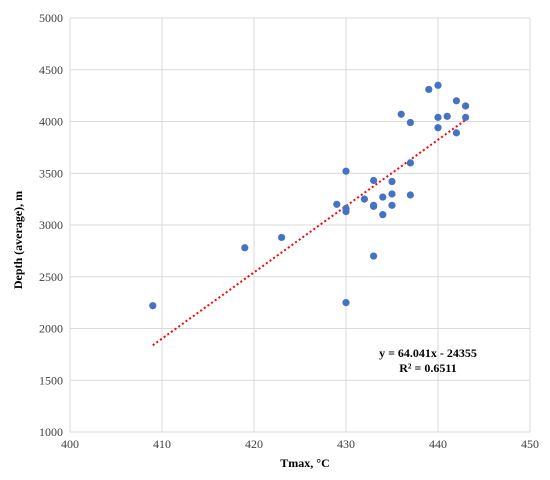 This screenshot has width=550, height=480. Describe the element at coordinates (51, 18) in the screenshot. I see `y-tick-label: 5000` at that location.